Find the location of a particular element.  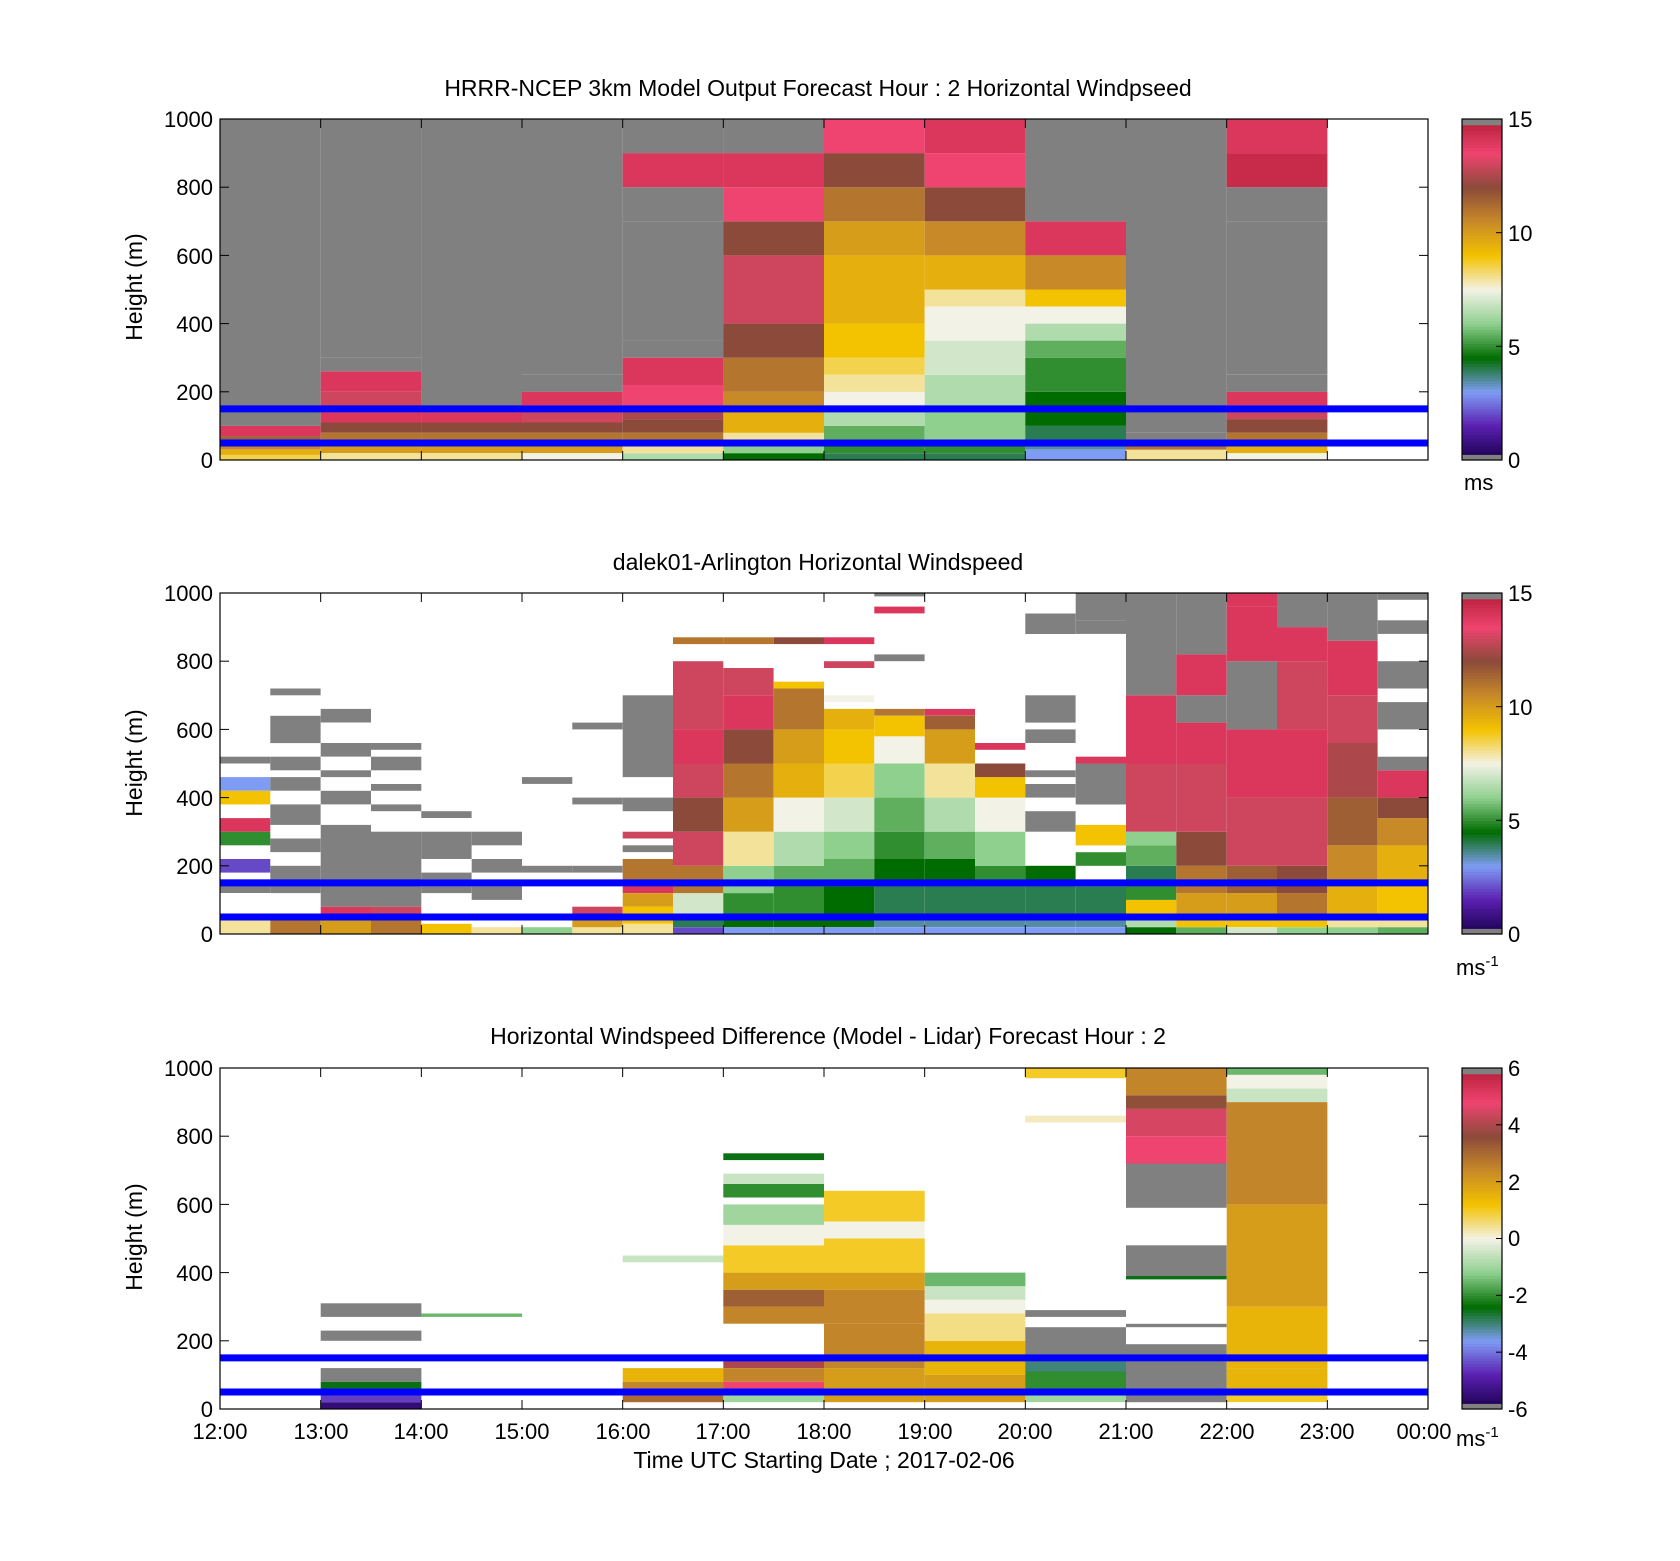

colorbar-tick: 0 is located at coordinates (1514, 460).